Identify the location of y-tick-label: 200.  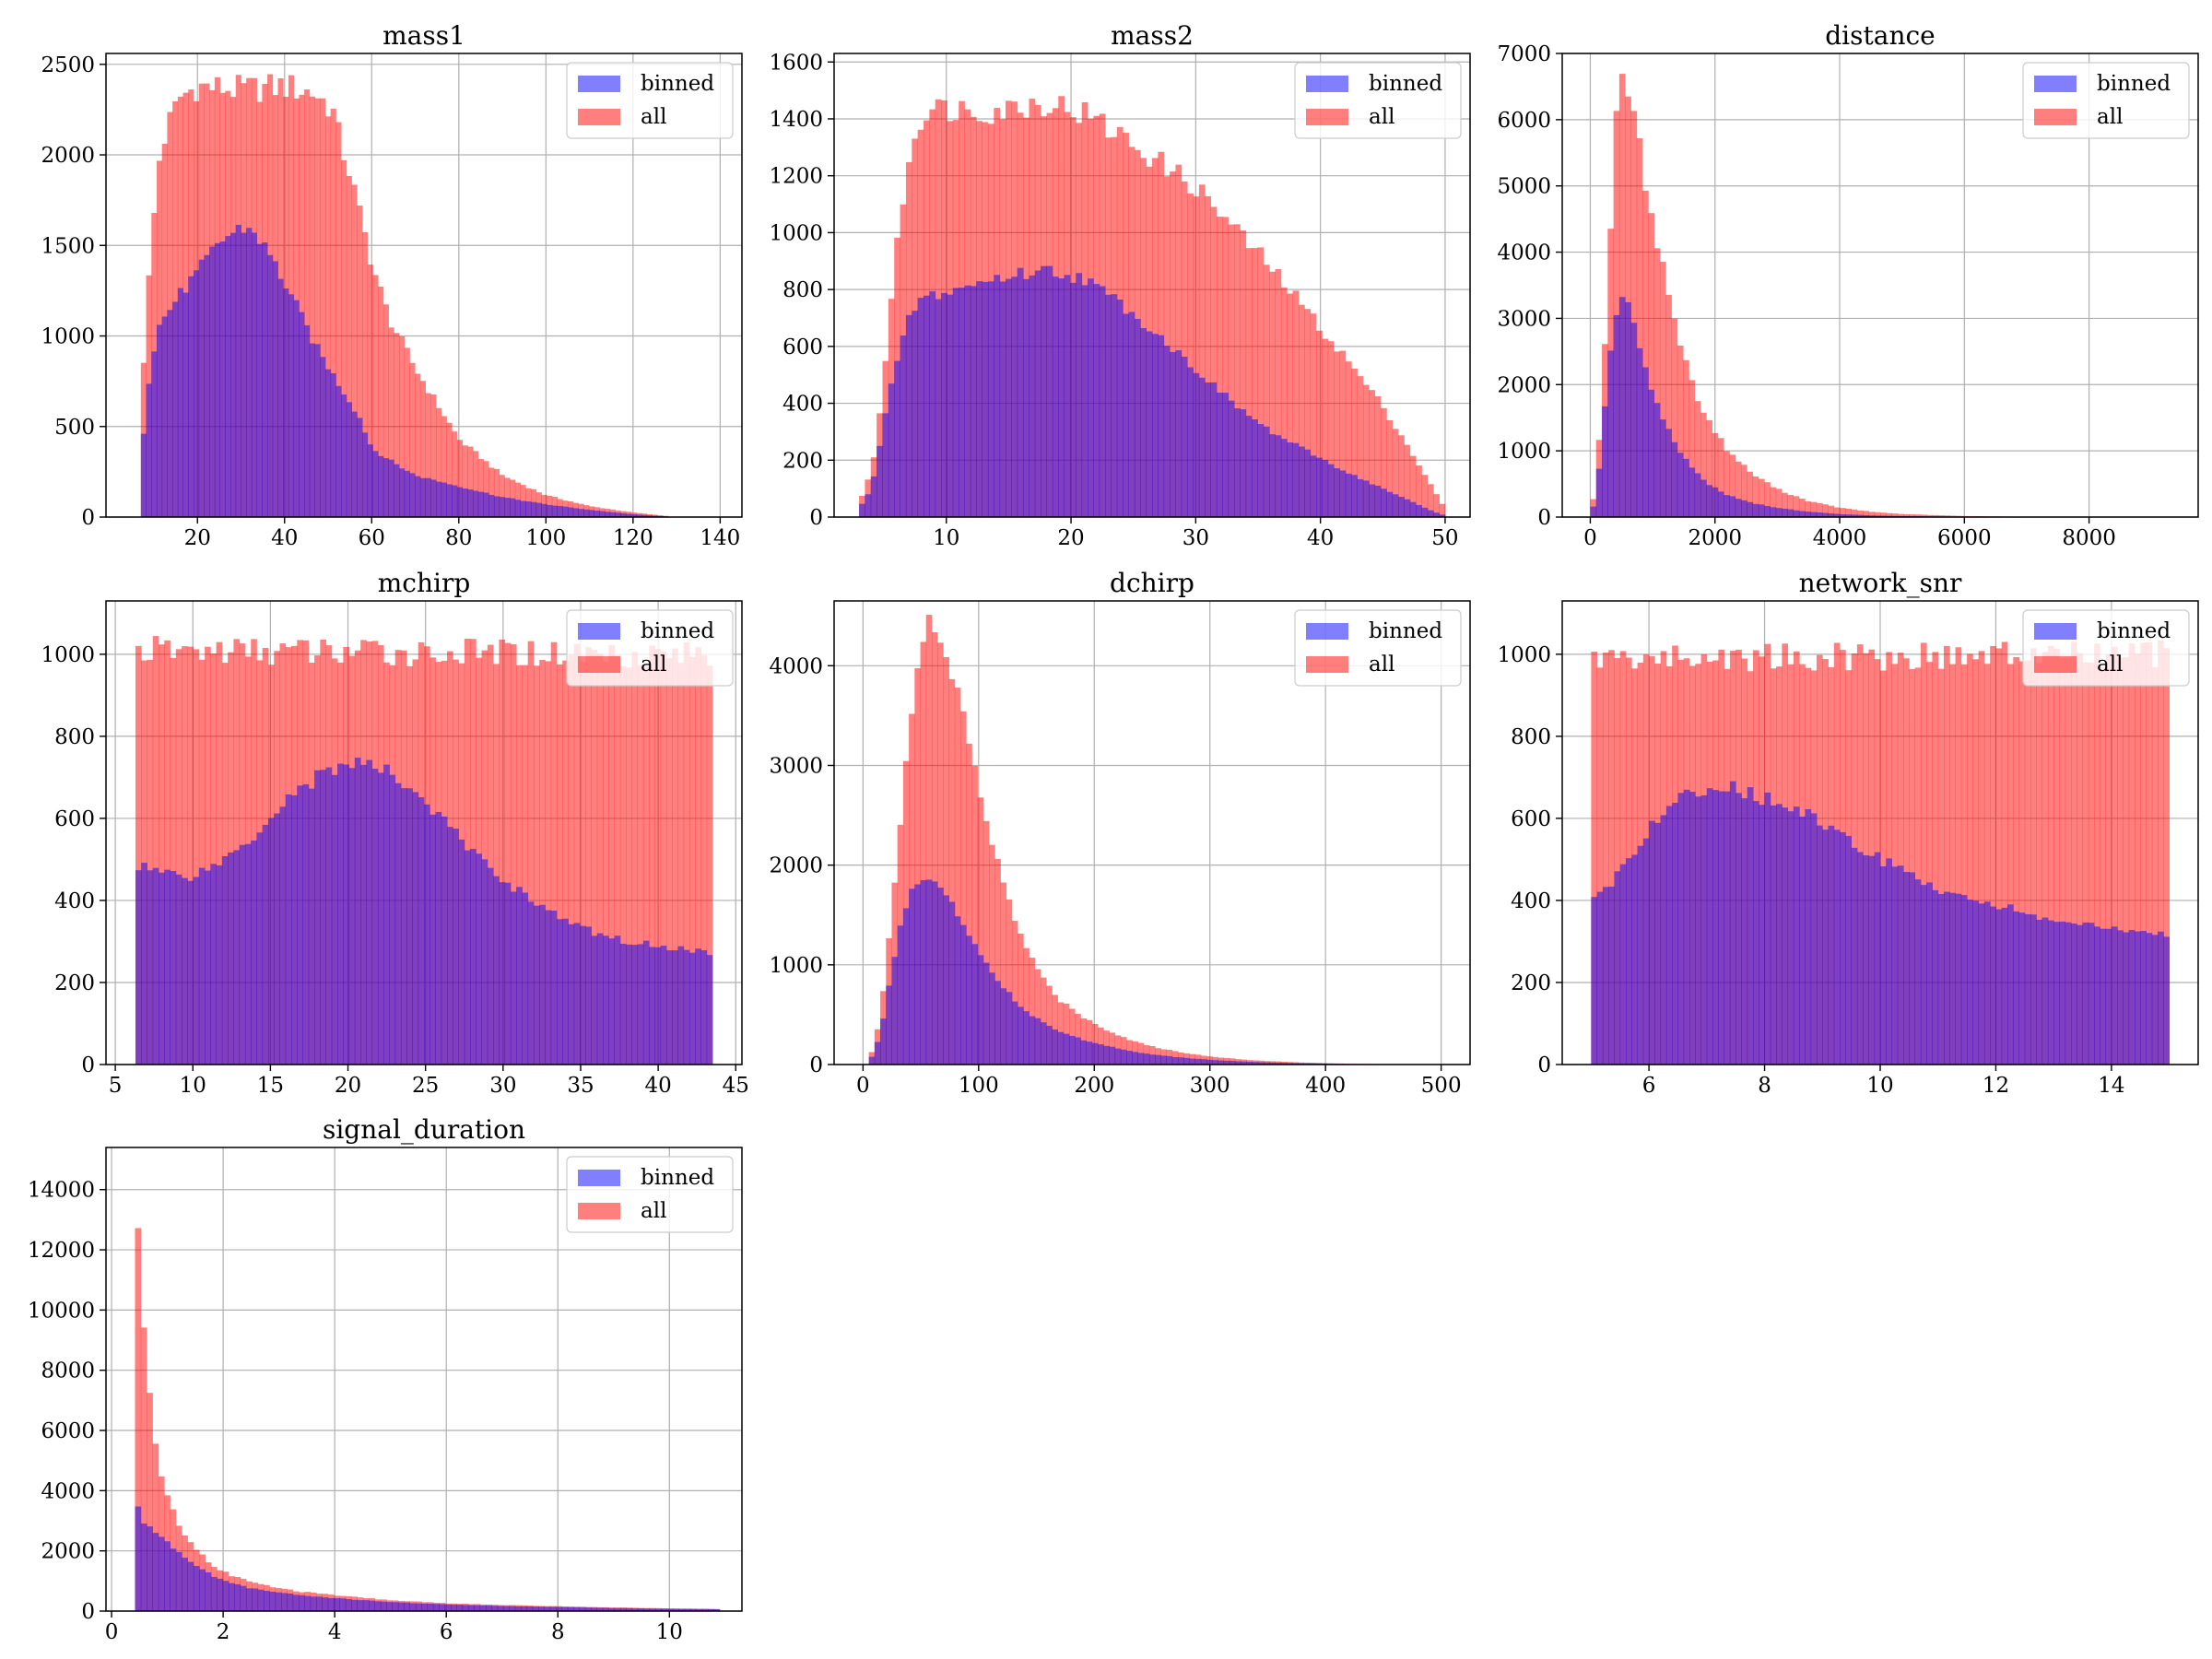
(802, 461).